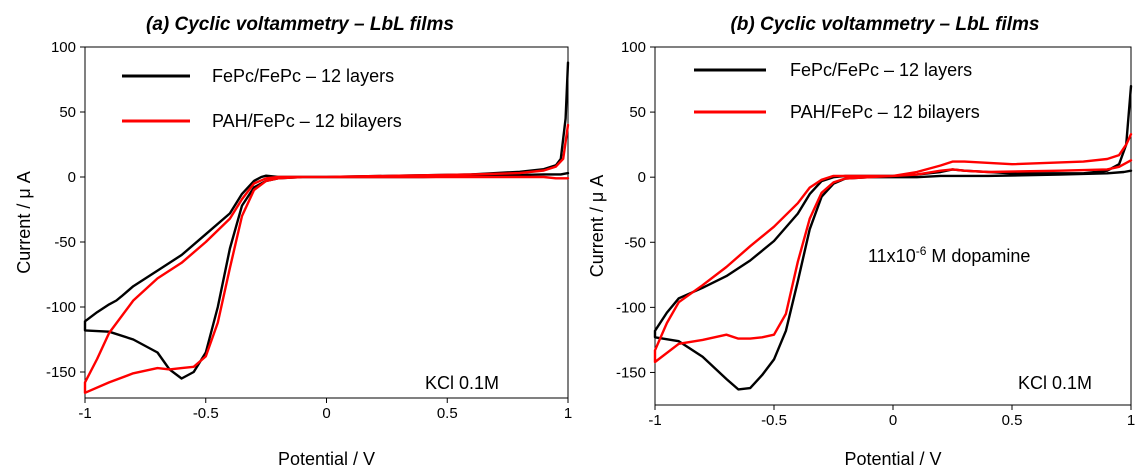 This screenshot has height=471, width=1135. Describe the element at coordinates (949, 255) in the screenshot. I see `annotation: 11x10-6 M dopamine` at that location.